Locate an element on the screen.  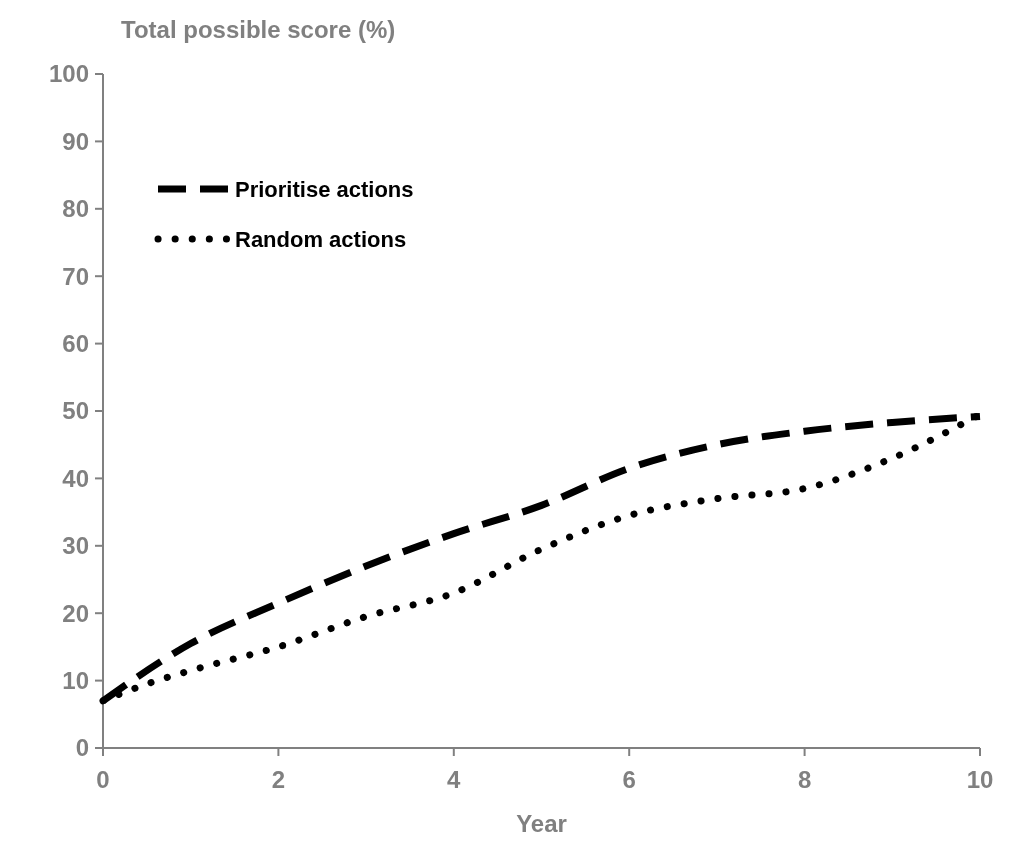
y-tick-label: 90 is located at coordinates (75, 141).